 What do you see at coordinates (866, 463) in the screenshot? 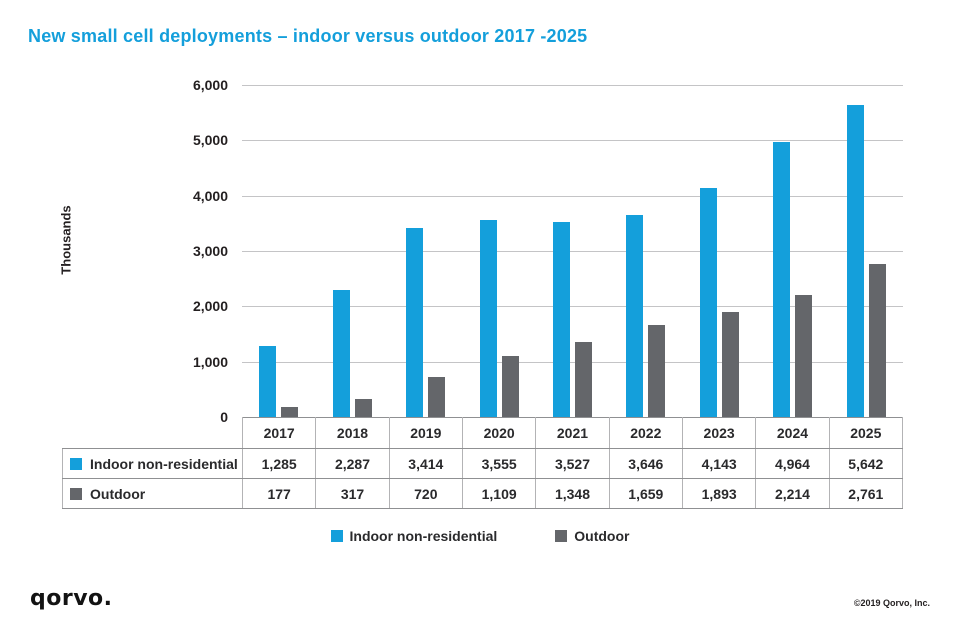
I see `value-cell: 5,642` at bounding box center [866, 463].